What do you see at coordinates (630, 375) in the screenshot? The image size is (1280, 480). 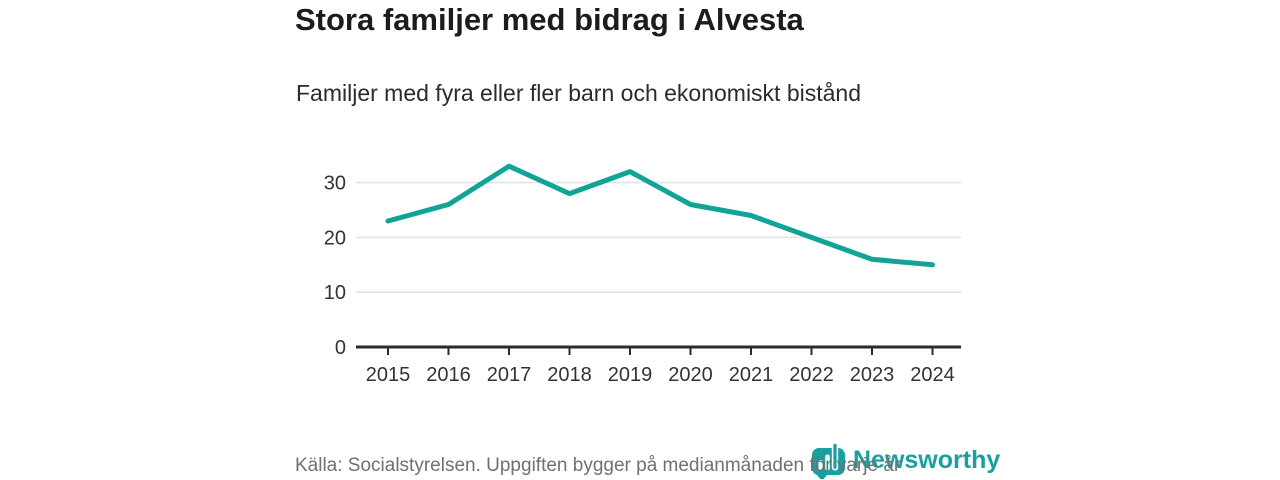 I see `x-tick-label: 2019` at bounding box center [630, 375].